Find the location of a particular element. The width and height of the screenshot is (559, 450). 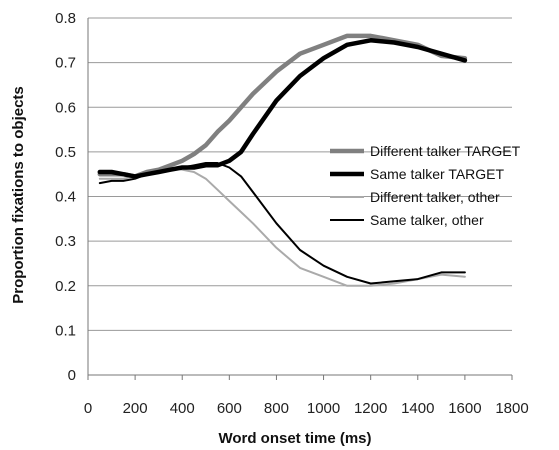

x-tick-label: 1800 is located at coordinates (511, 408).